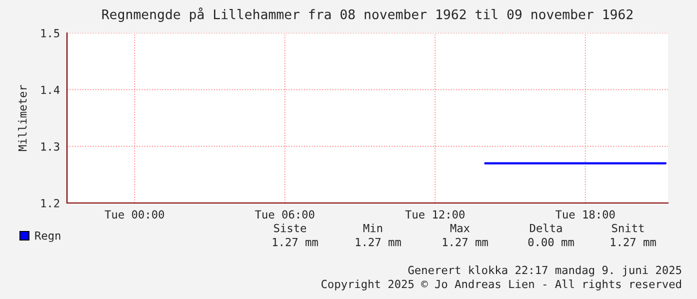  Describe the element at coordinates (134, 214) in the screenshot. I see `x-tick-label: Tue 00:00` at that location.